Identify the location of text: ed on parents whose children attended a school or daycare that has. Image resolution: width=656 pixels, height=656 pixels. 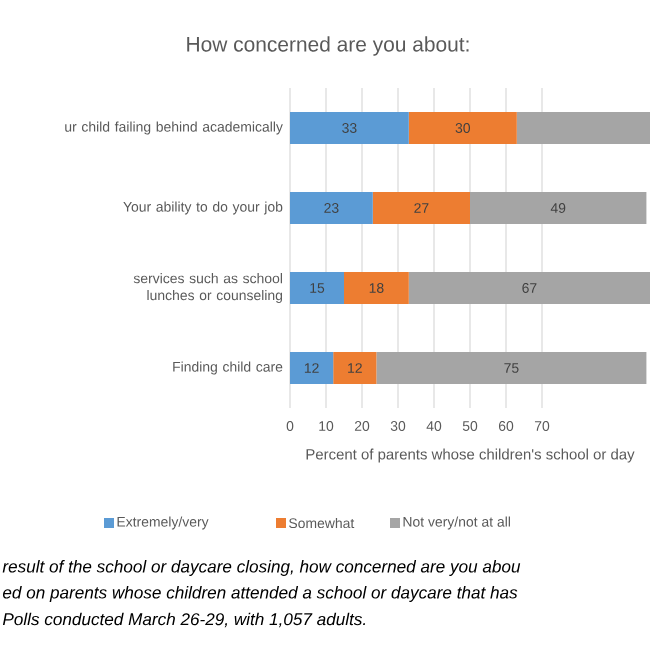
(260, 594).